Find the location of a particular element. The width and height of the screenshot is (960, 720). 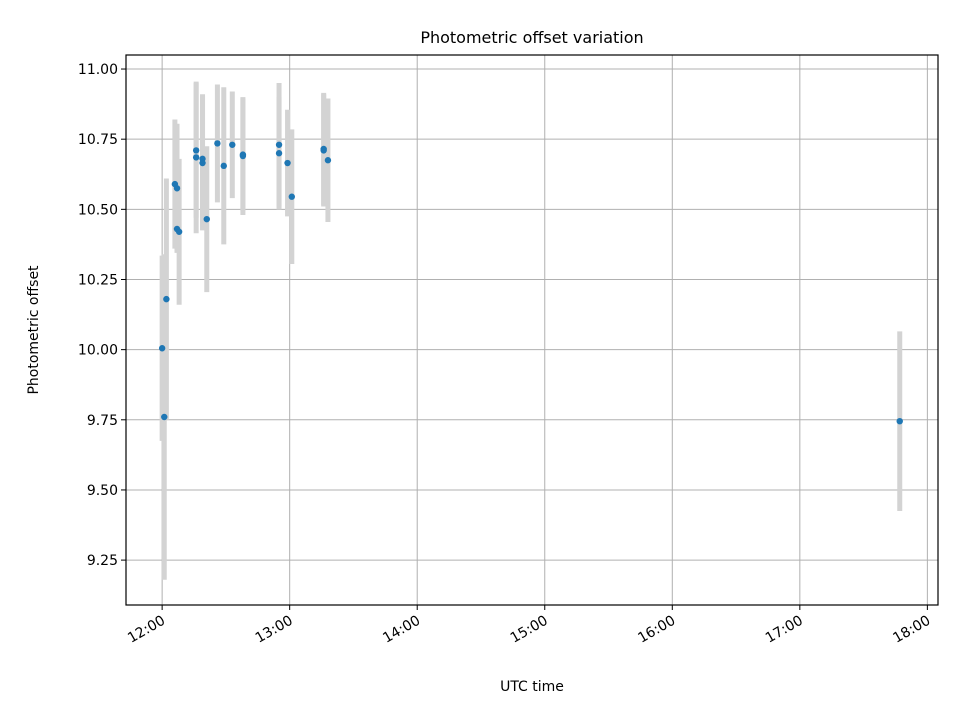

x-axis-label: UTC time is located at coordinates (532, 687).